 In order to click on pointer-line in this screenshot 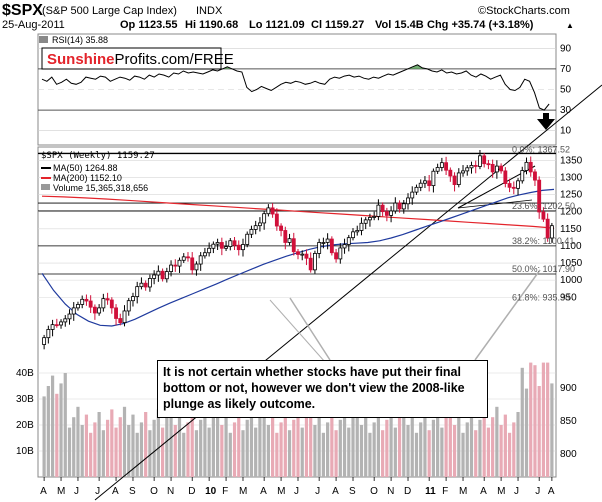, I will do `click(310, 329)`.